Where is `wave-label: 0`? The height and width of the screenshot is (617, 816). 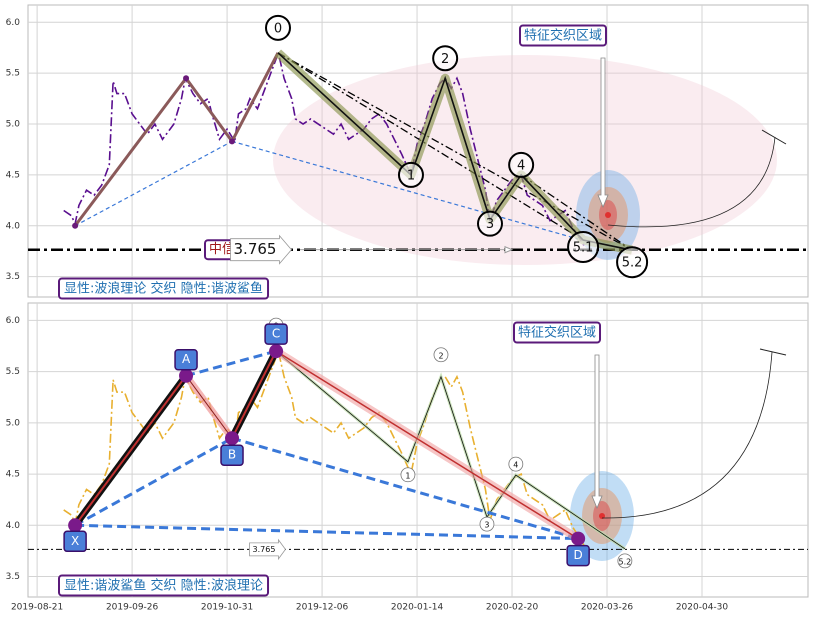
wave-label: 0 is located at coordinates (278, 28).